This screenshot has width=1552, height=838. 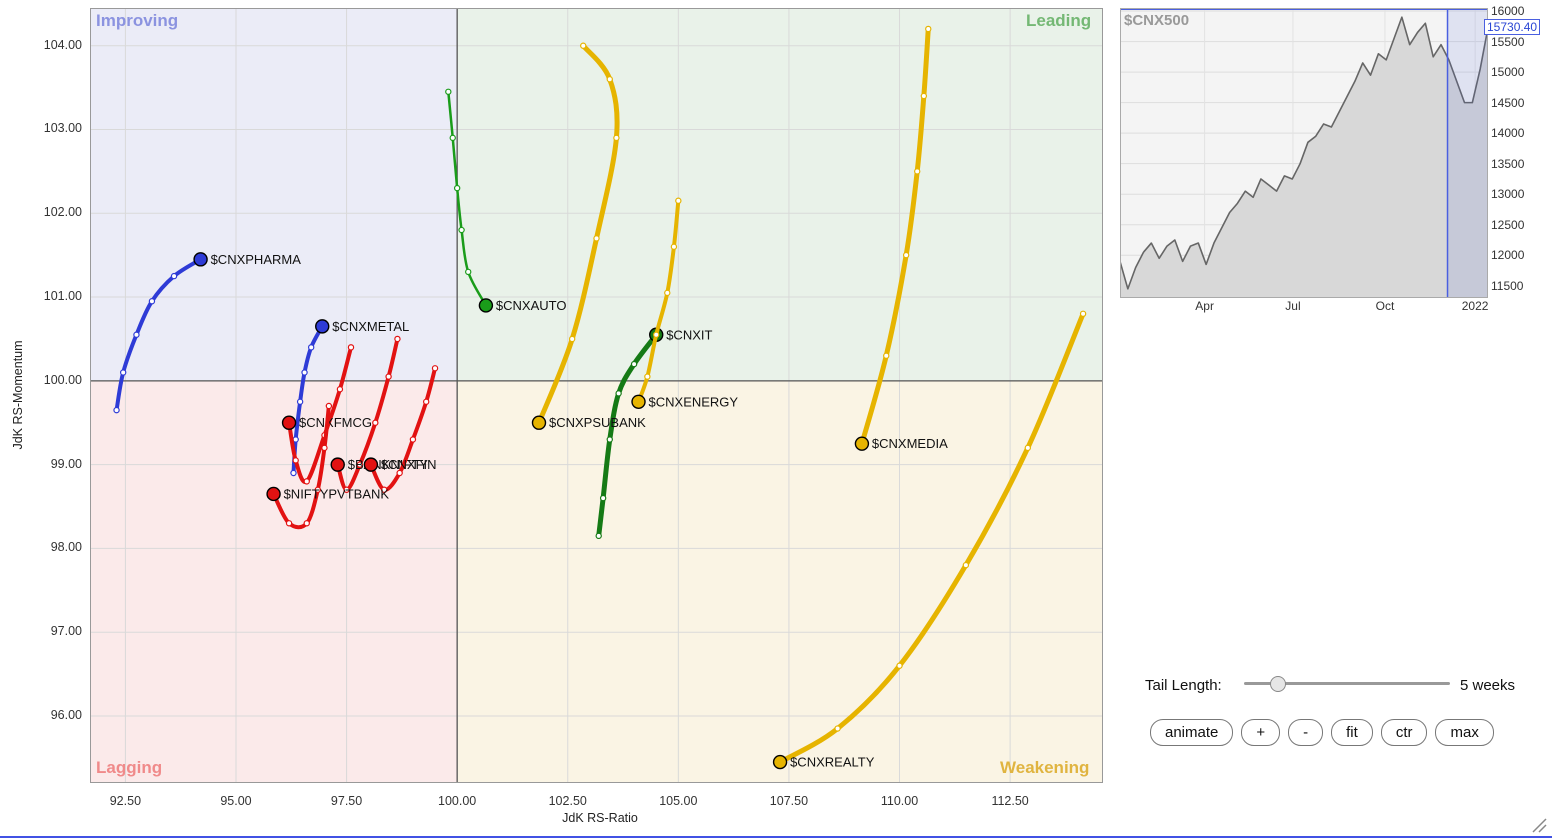 I want to click on center-button: ctr, so click(x=1404, y=732).